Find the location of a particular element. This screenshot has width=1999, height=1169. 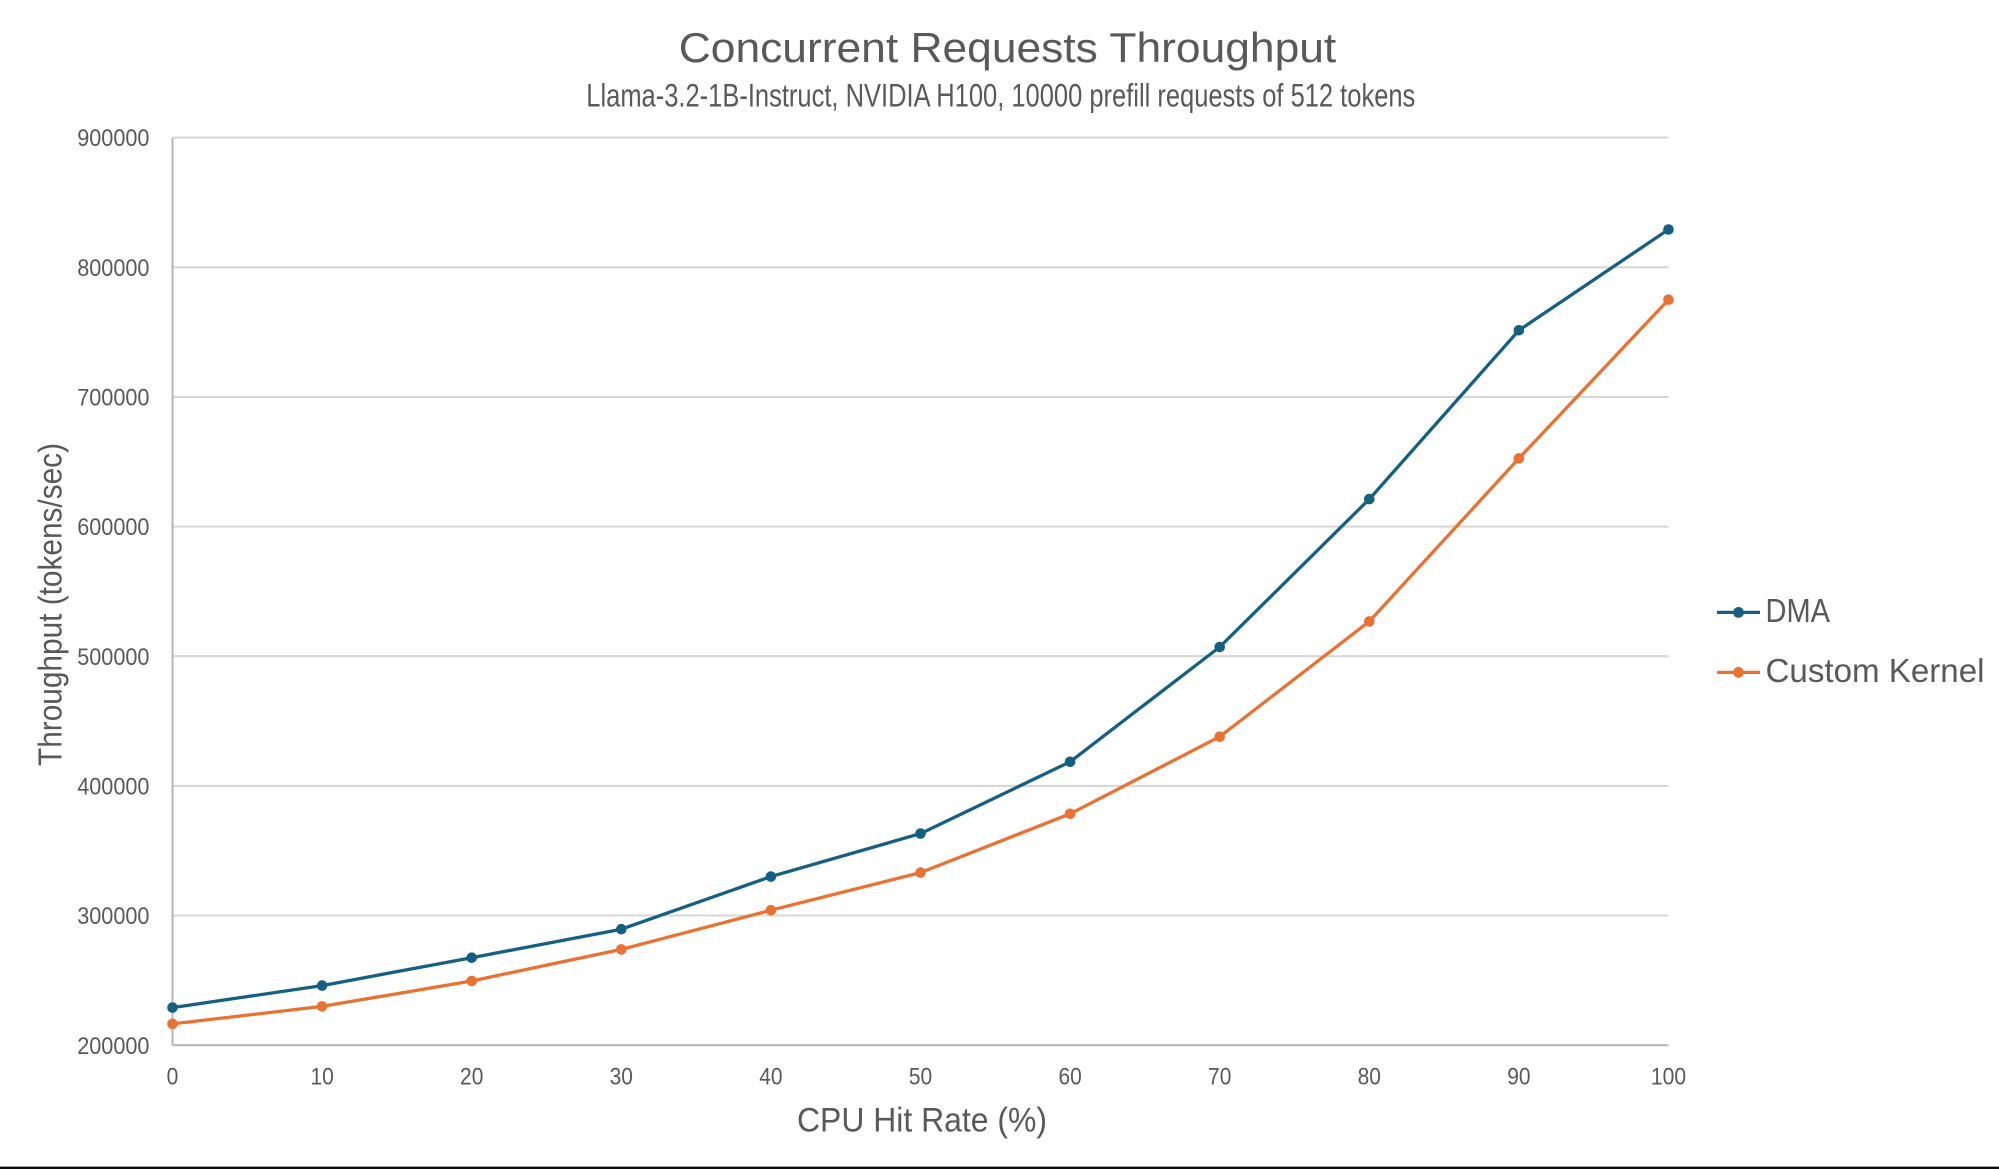

svg-text: 600000 is located at coordinates (113, 527).